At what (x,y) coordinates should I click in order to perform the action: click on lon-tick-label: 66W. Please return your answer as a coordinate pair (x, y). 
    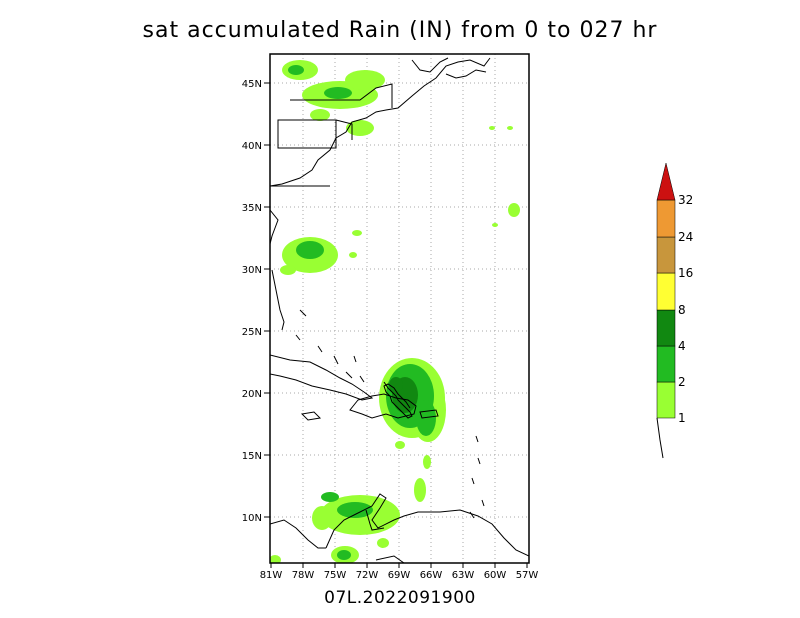
    Looking at the image, I should click on (431, 575).